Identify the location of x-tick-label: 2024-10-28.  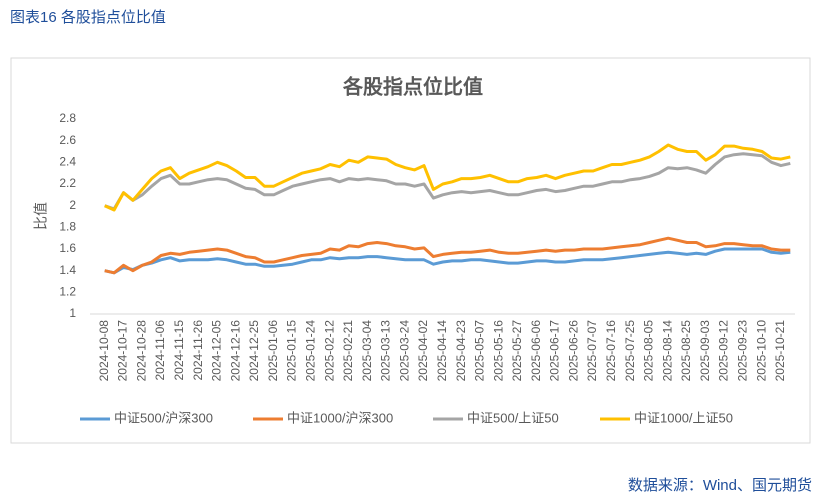
(141, 351).